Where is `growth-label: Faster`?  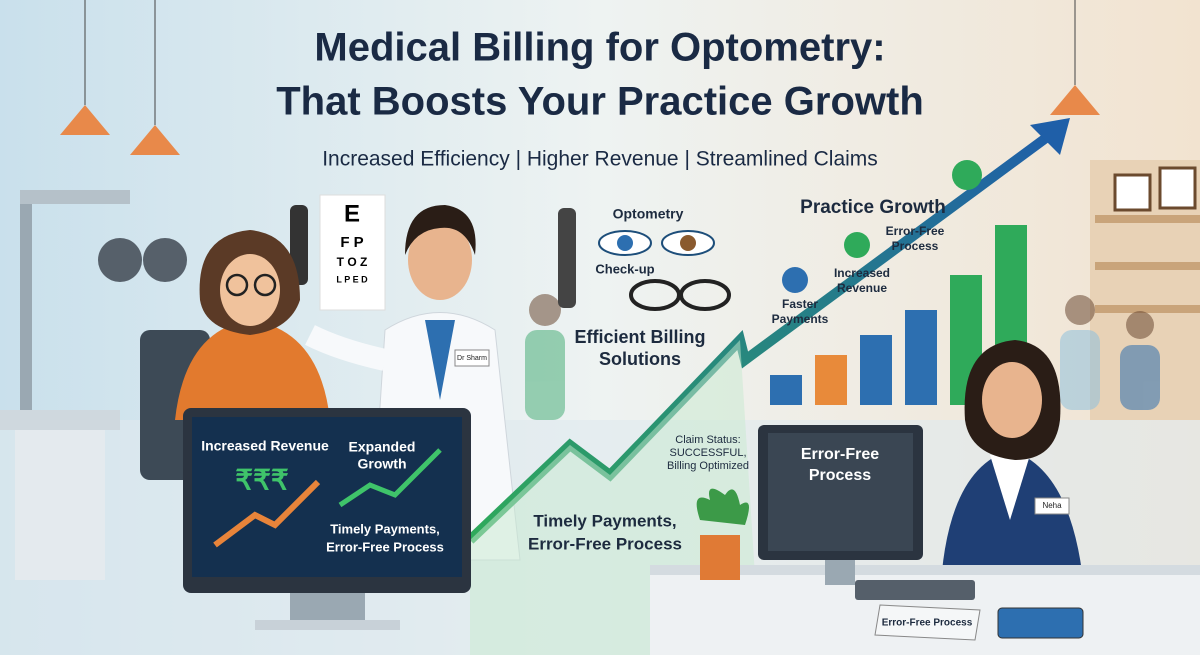
growth-label: Faster is located at coordinates (800, 304).